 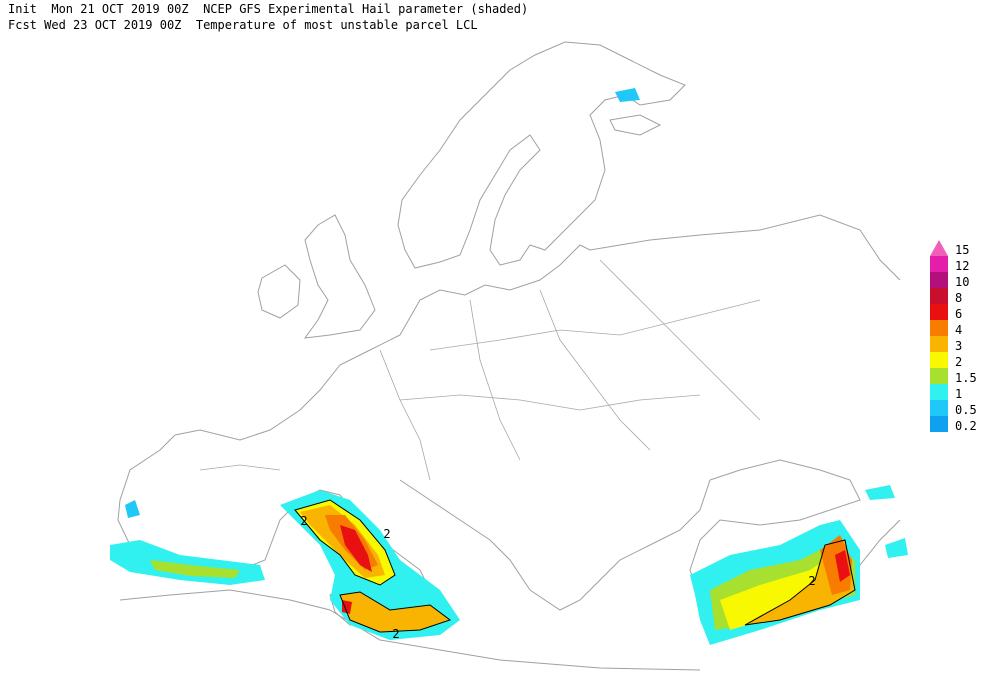 I want to click on legend-label: 15, so click(x=962, y=250).